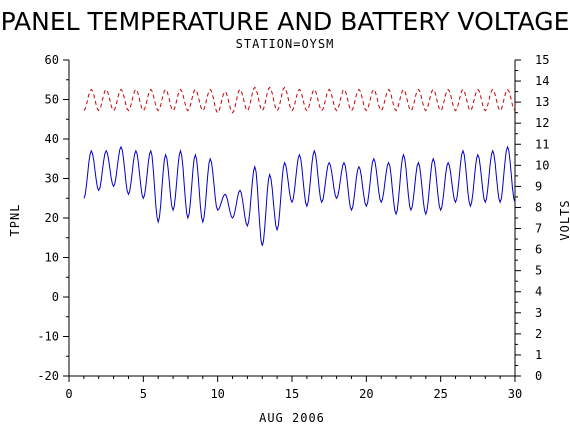 The height and width of the screenshot is (430, 570). I want to click on x-tick-label: 5, so click(143, 394).